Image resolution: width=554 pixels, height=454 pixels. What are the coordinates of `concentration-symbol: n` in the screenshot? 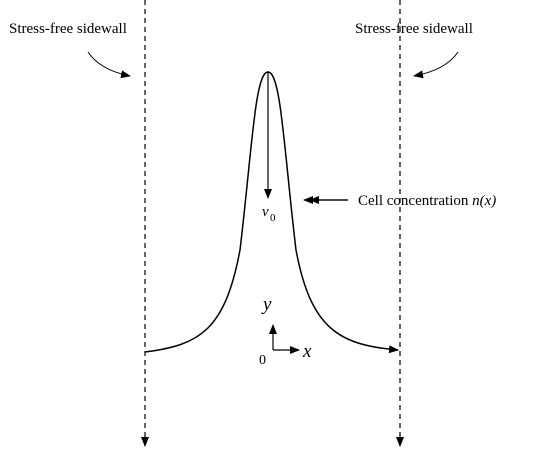 It's located at (476, 201).